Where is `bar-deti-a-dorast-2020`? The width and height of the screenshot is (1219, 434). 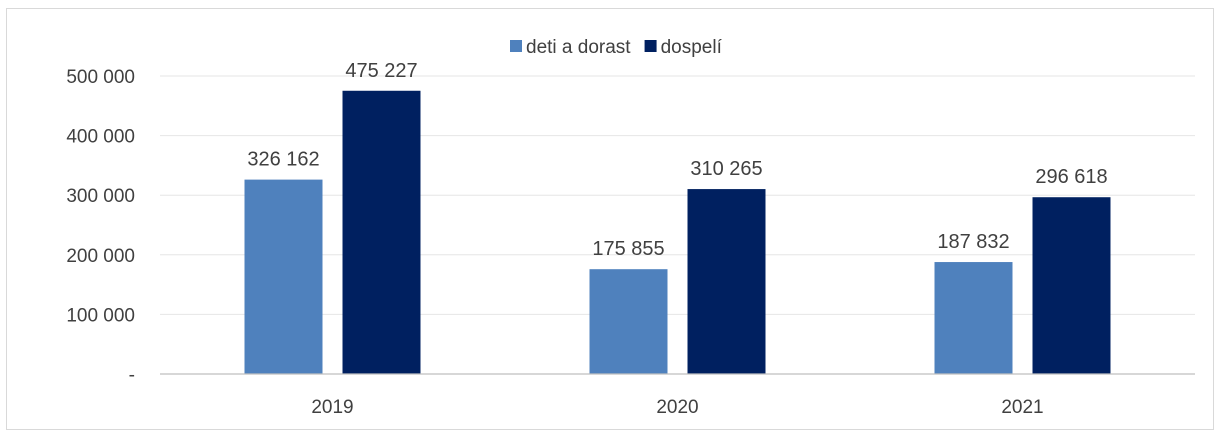 bar-deti-a-dorast-2020 is located at coordinates (628, 321).